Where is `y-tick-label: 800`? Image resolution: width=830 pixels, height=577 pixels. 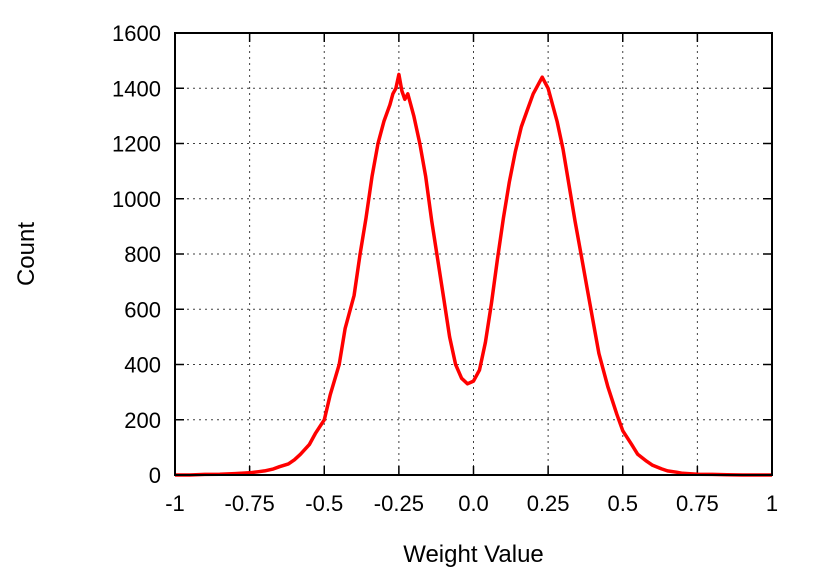
y-tick-label: 800 is located at coordinates (142, 254).